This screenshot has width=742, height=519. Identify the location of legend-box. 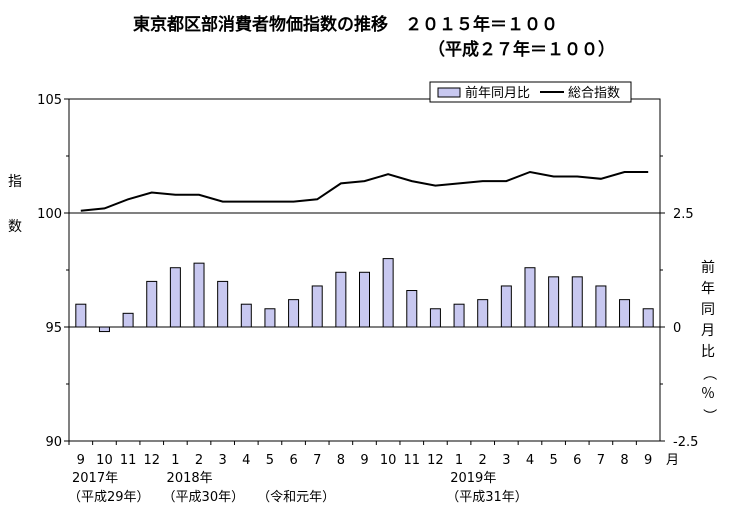
(530, 92).